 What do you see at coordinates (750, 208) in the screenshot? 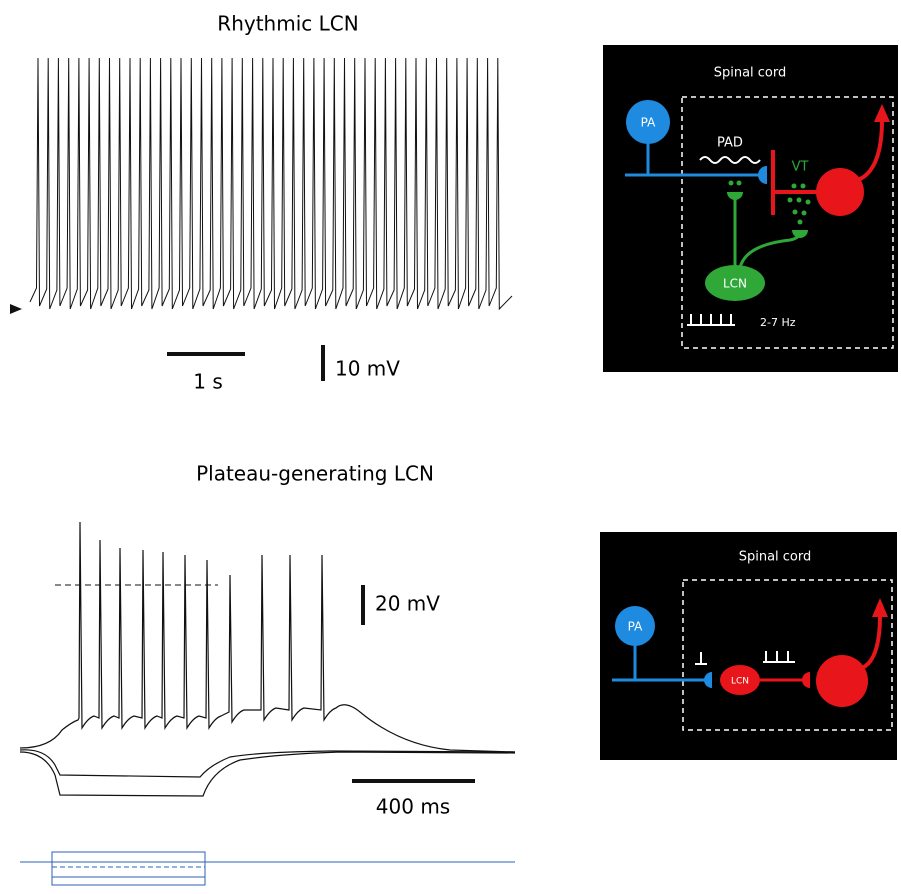
I see `circuit-diagram: Spinal cord PA PAD VT LCN 2-7 Hz` at bounding box center [750, 208].